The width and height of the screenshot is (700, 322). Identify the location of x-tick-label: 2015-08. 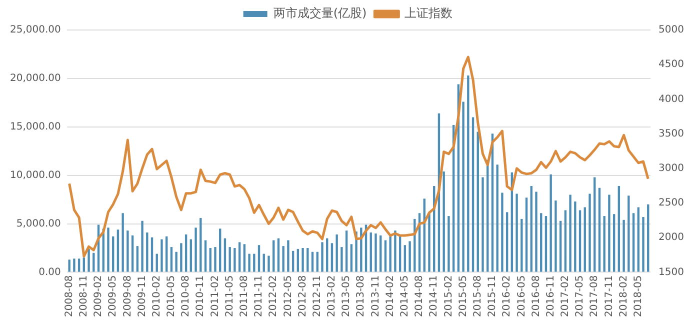
(478, 296).